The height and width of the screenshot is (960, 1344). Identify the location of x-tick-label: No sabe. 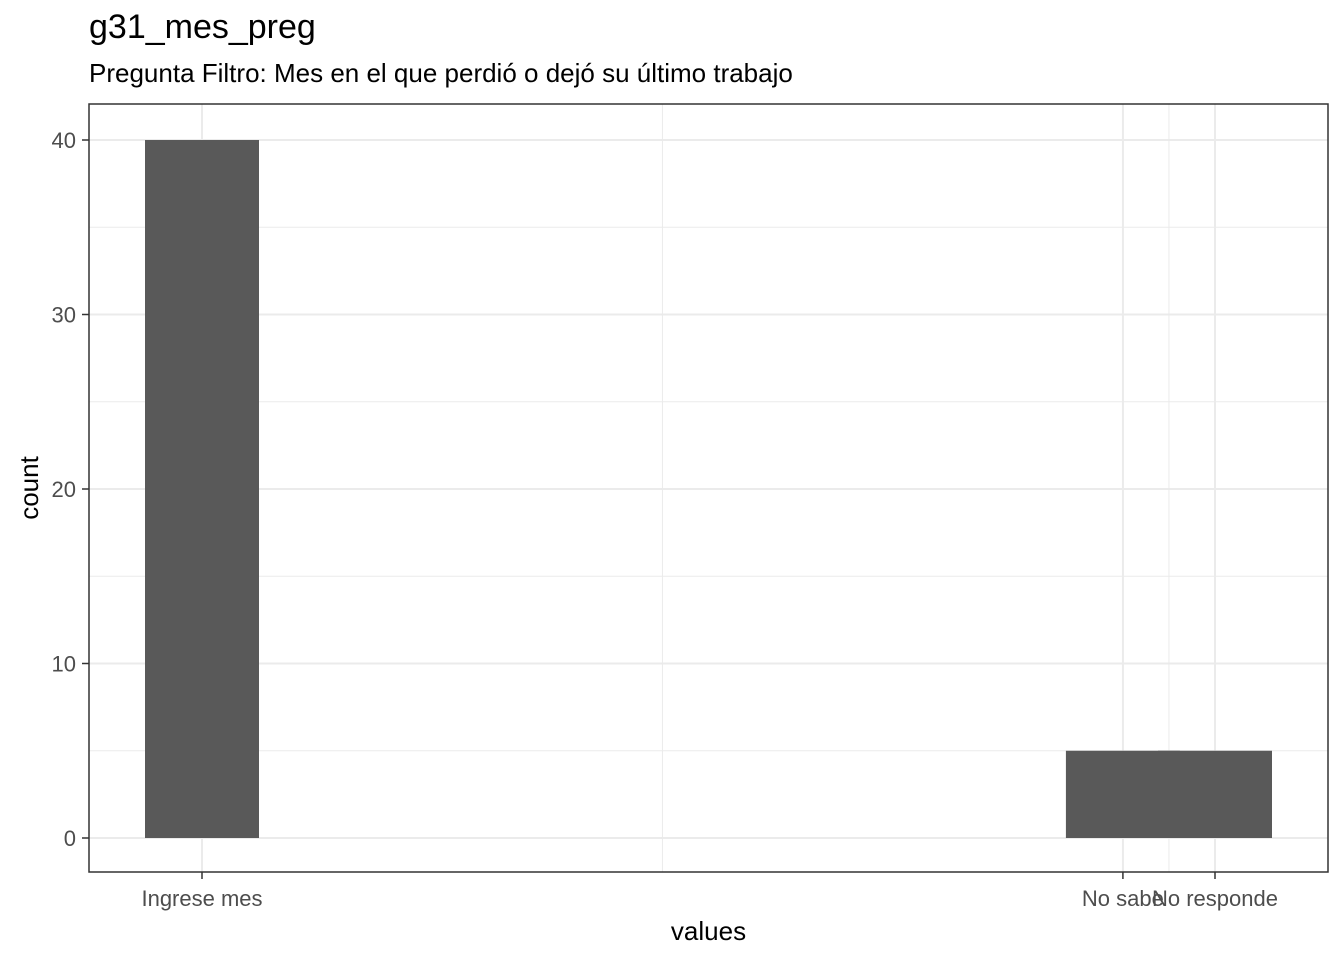
(1123, 898).